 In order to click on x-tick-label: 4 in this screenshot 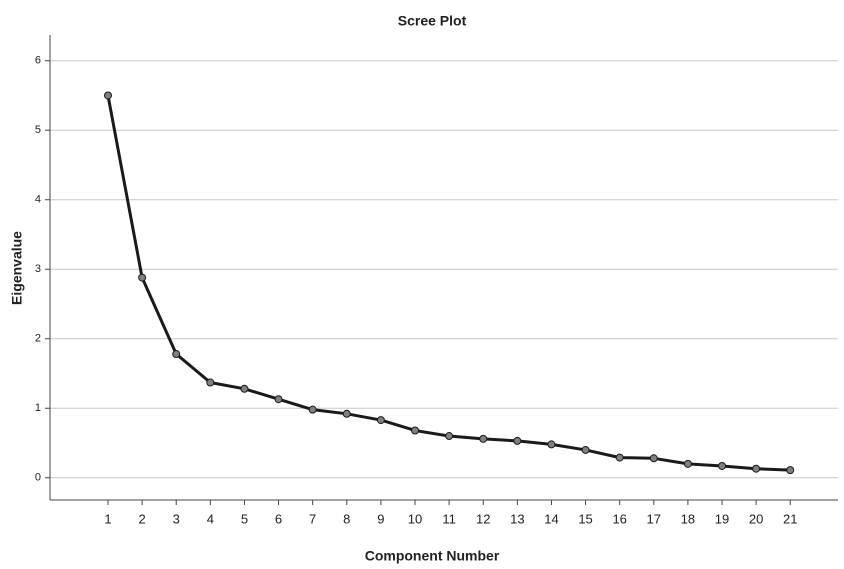, I will do `click(210, 518)`.